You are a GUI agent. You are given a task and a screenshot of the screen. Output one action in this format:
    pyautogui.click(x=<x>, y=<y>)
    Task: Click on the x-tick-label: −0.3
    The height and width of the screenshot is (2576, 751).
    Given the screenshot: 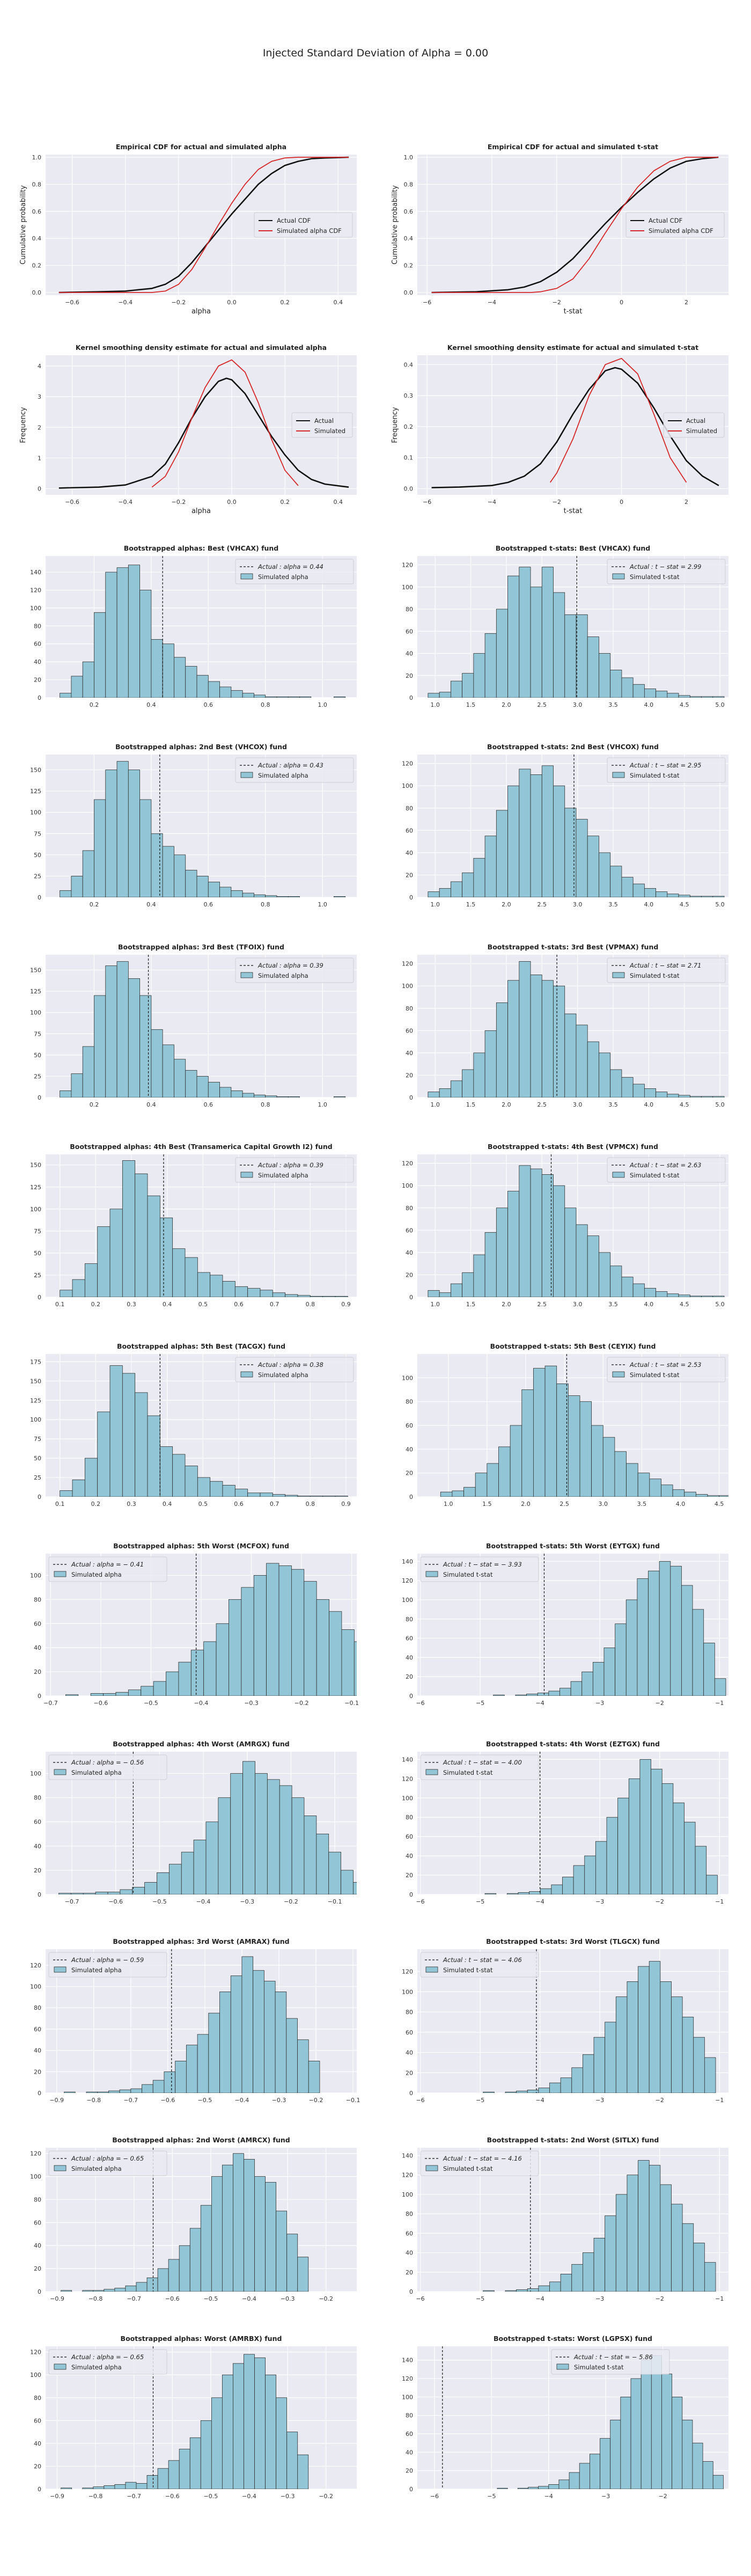 What is the action you would take?
    pyautogui.click(x=247, y=1901)
    